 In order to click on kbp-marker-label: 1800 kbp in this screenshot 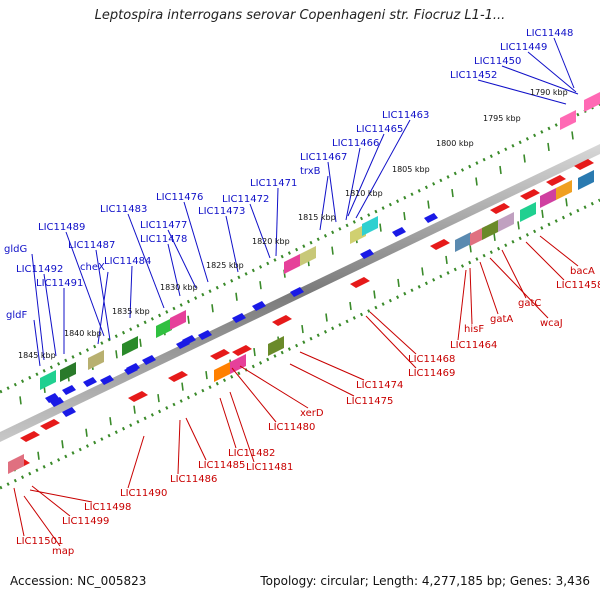, I will do `click(455, 143)`.